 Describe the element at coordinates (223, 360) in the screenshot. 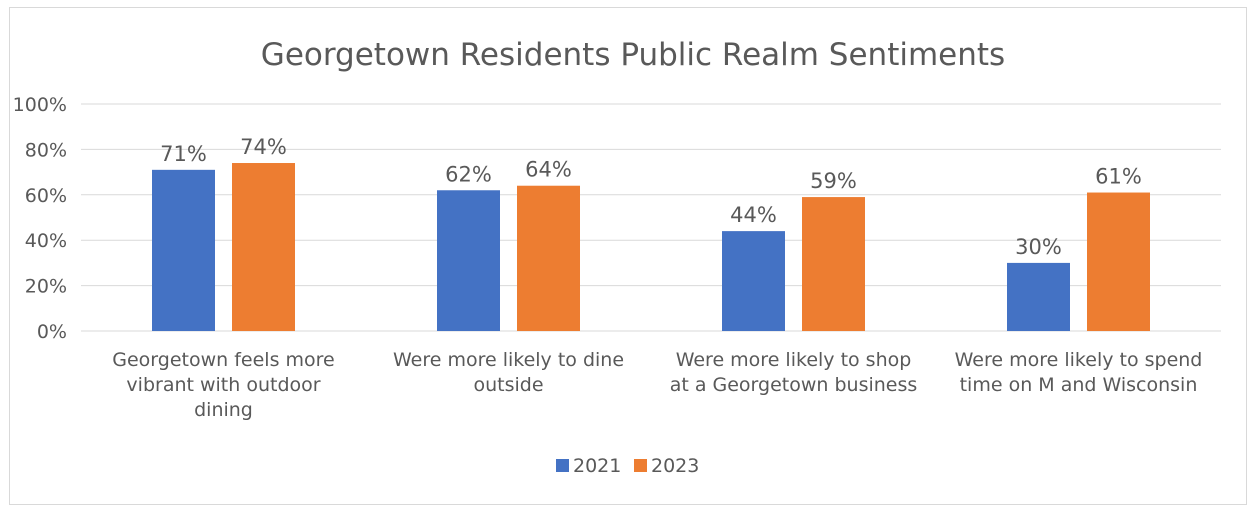

I see `x-category-label: Georgetown feels more` at that location.